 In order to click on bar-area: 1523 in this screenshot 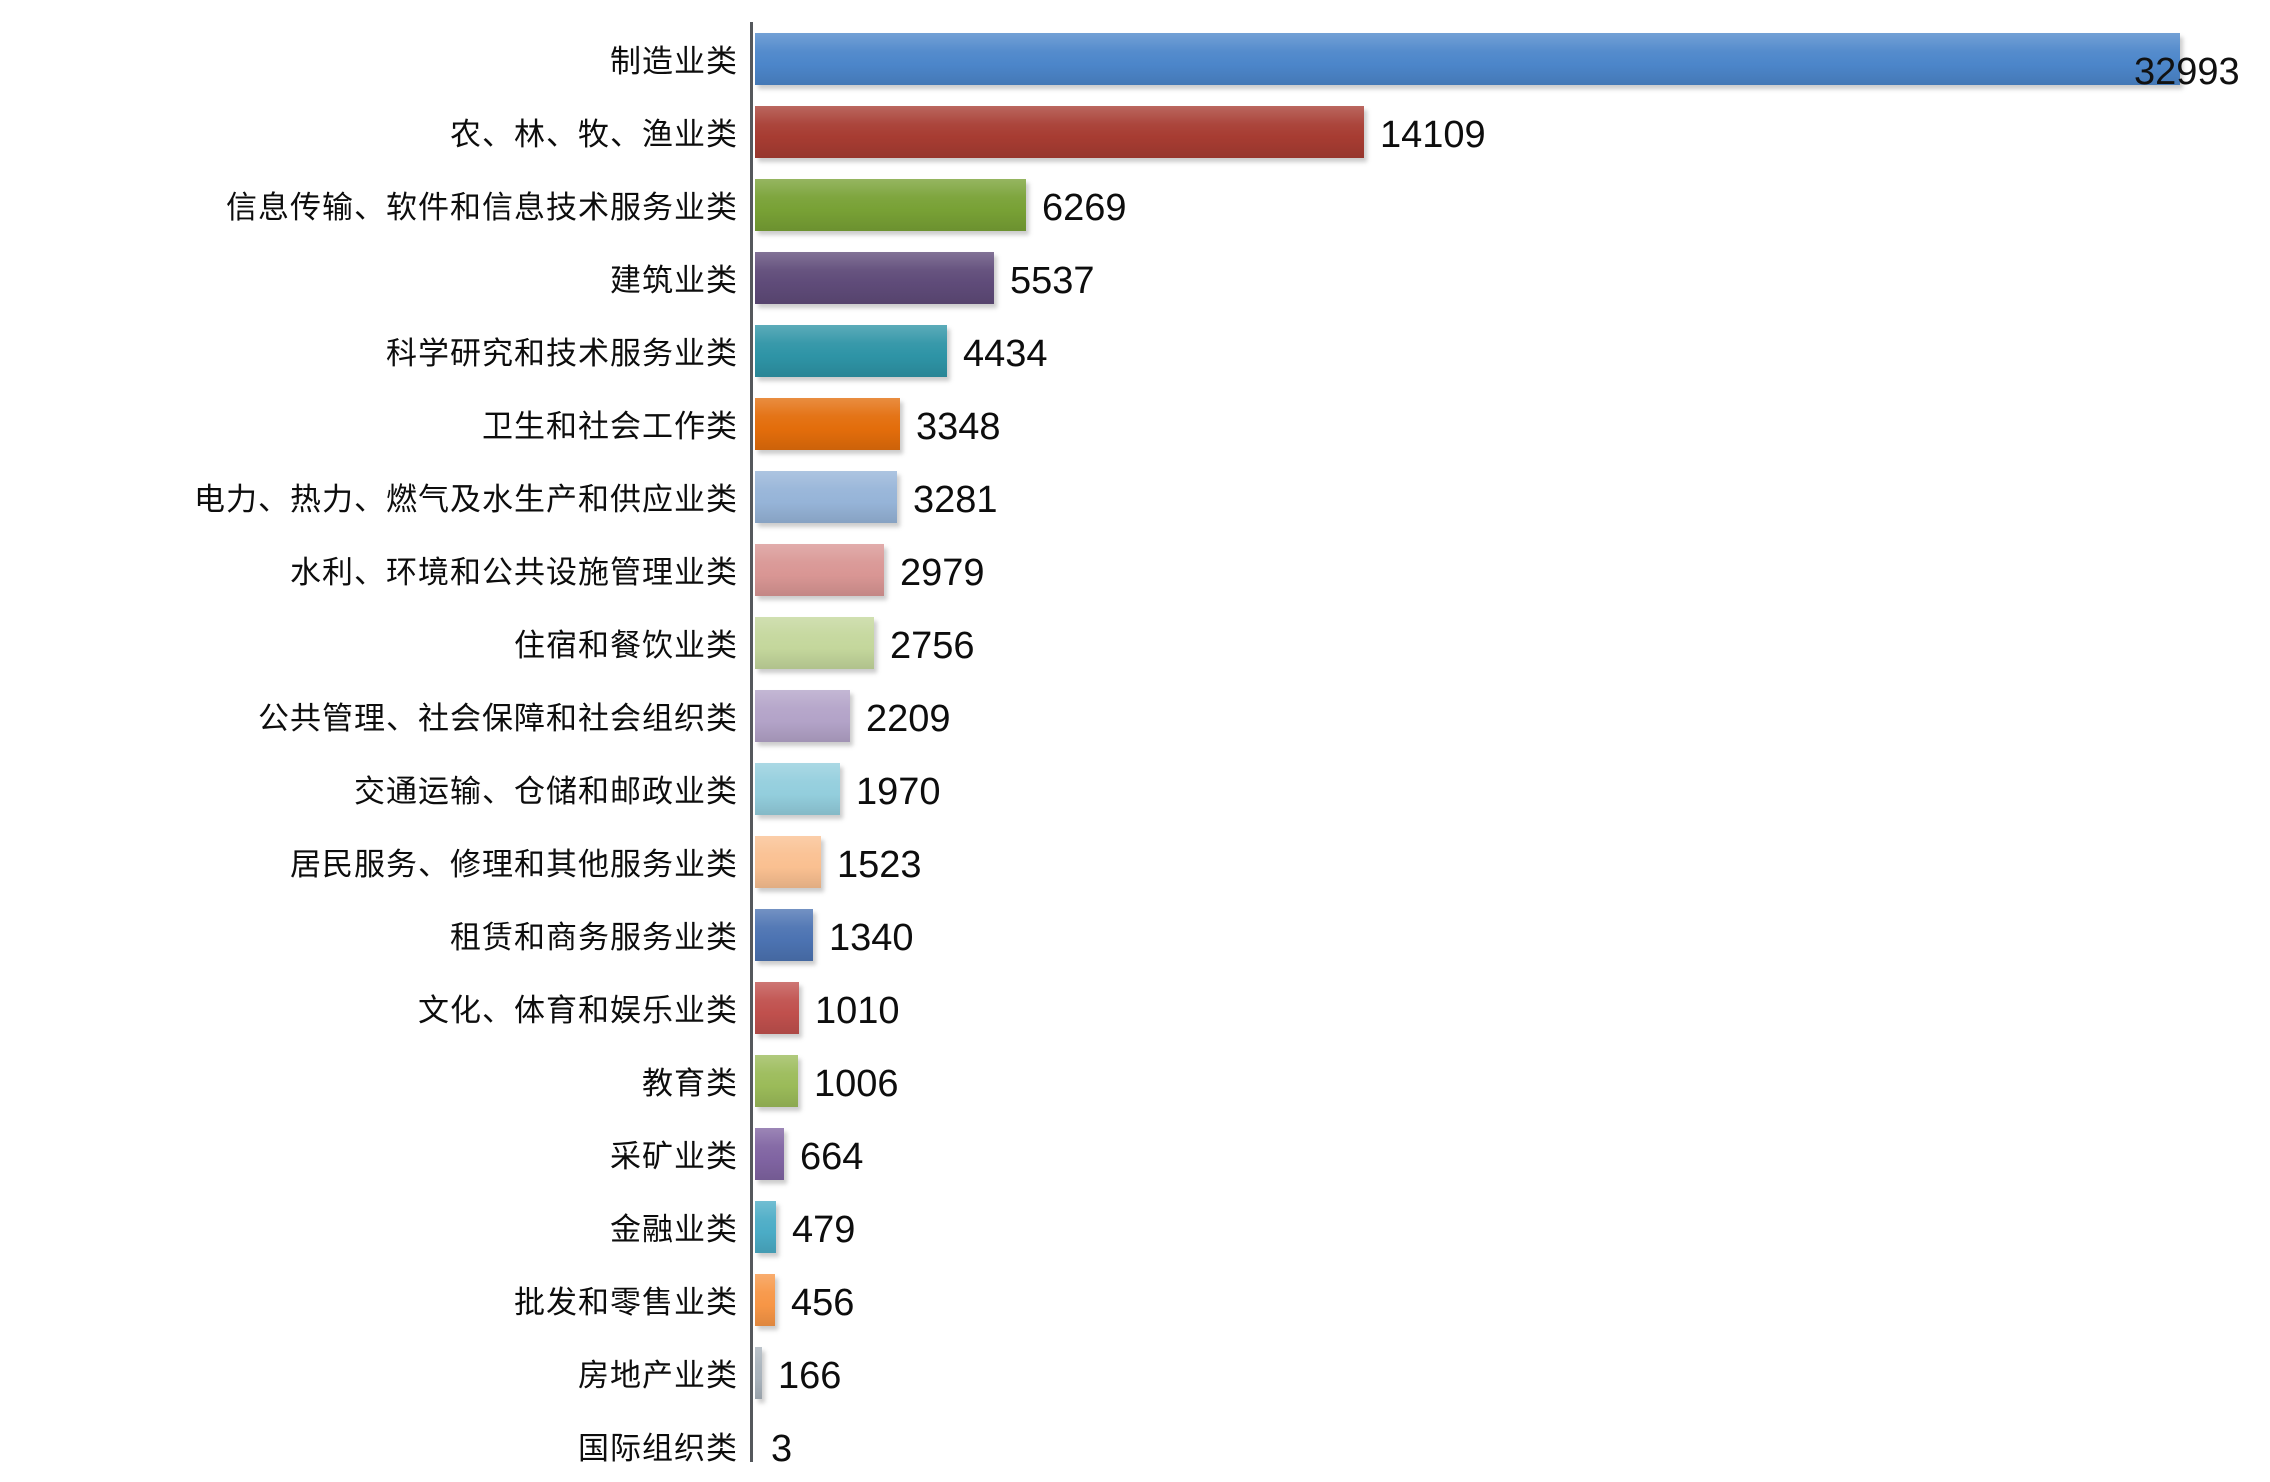, I will do `click(1512, 861)`.